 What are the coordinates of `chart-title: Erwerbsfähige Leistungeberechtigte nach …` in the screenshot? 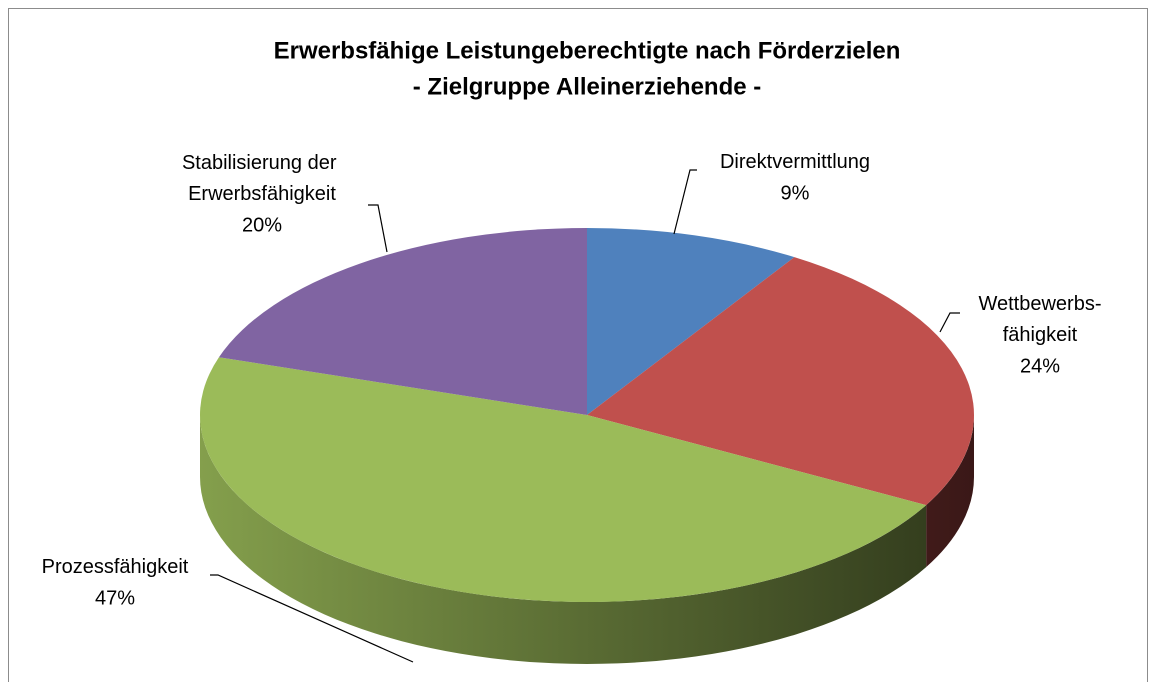 It's located at (587, 50).